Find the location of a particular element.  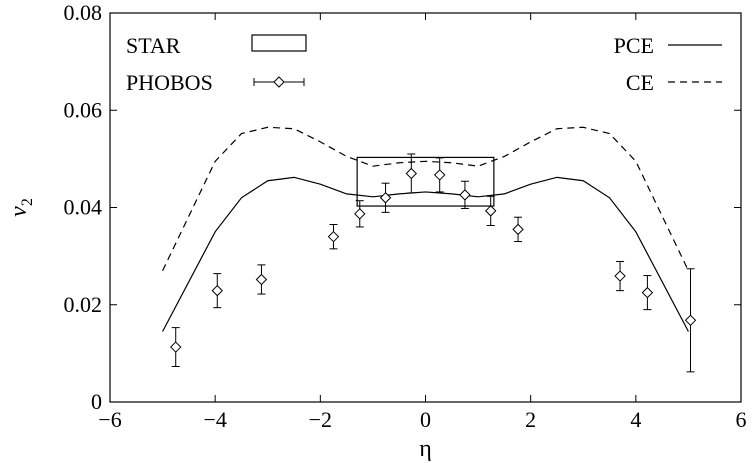

x-tick-label: −6 is located at coordinates (109, 419).